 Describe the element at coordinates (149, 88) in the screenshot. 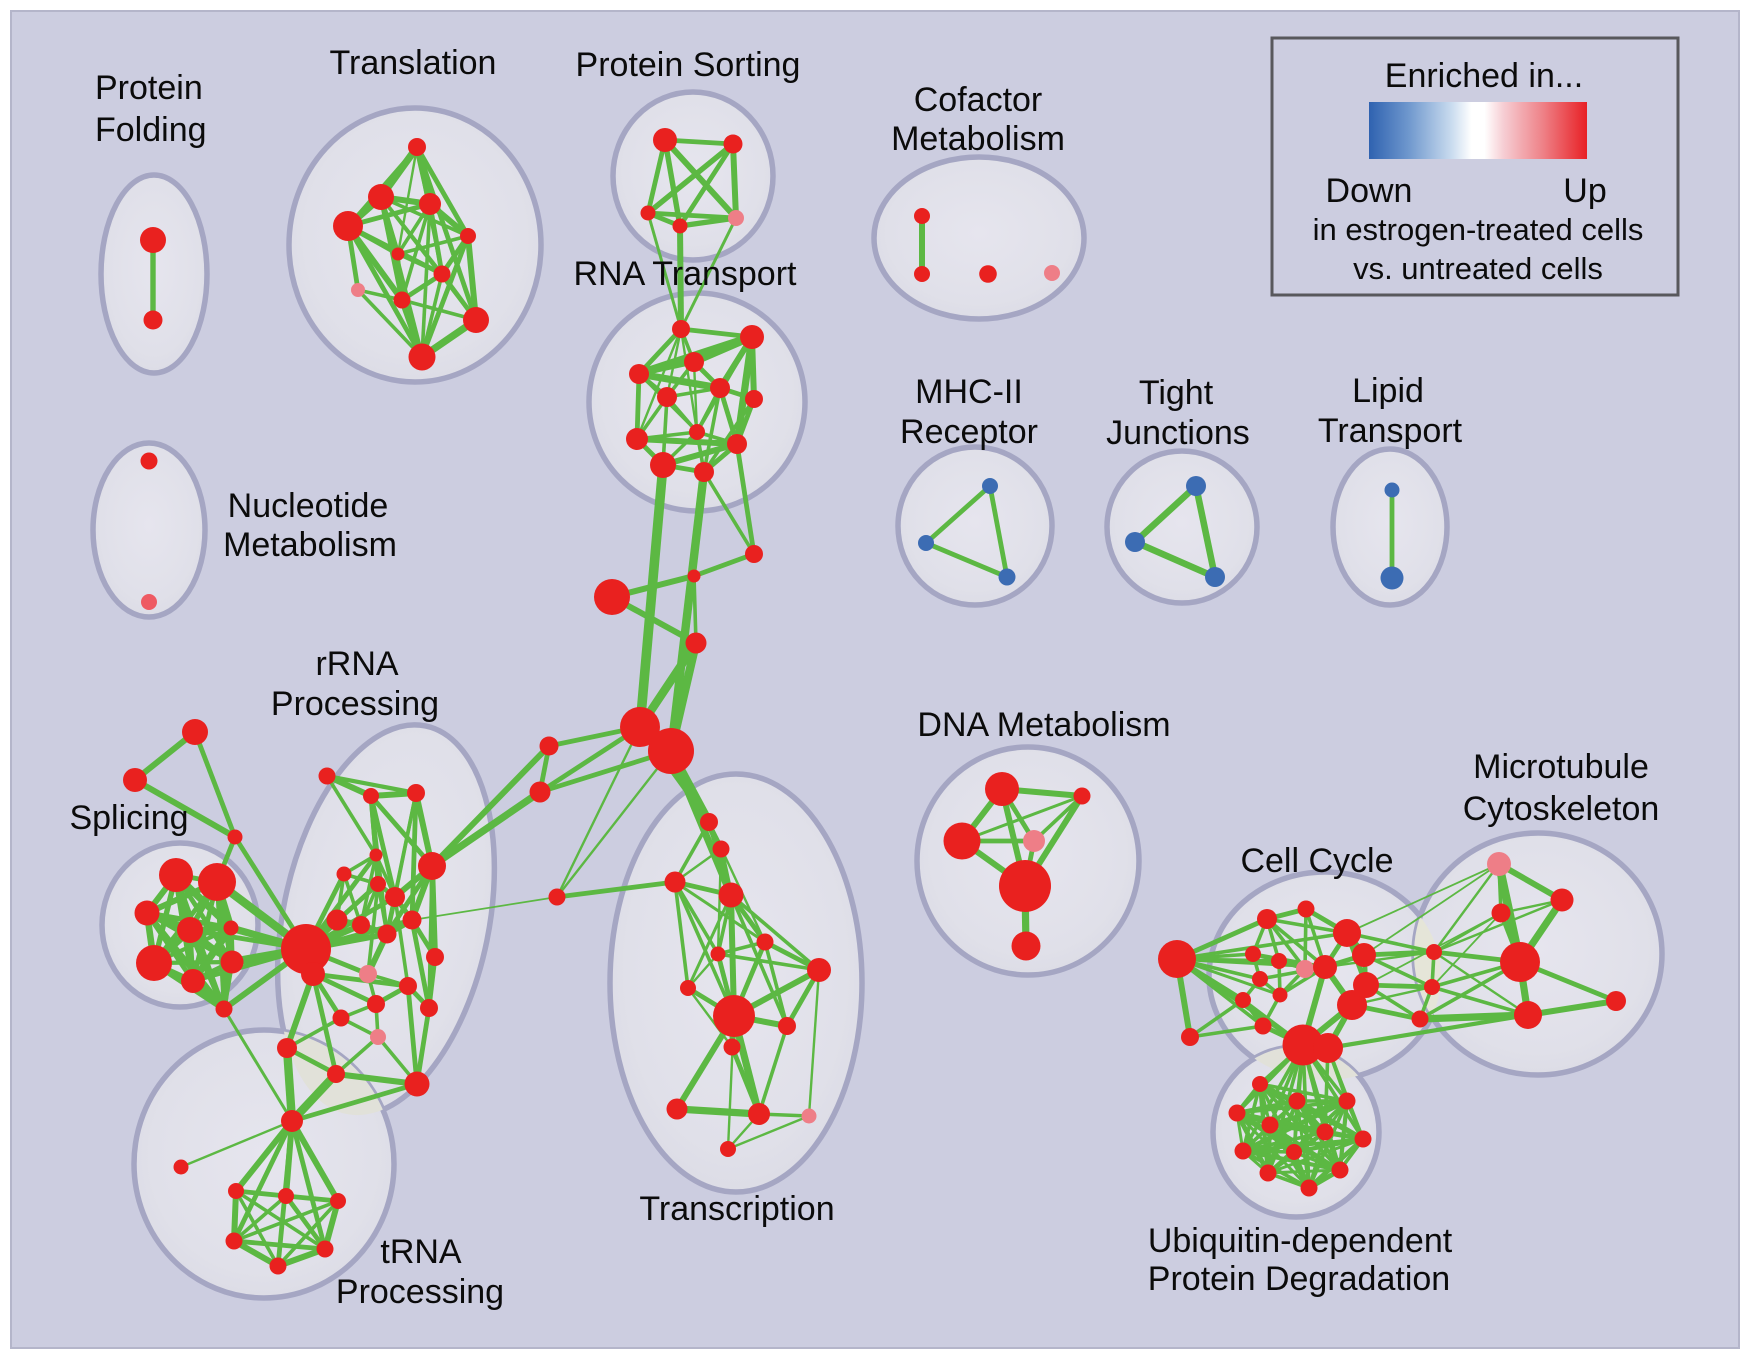

I see `svg-text: Protein` at that location.